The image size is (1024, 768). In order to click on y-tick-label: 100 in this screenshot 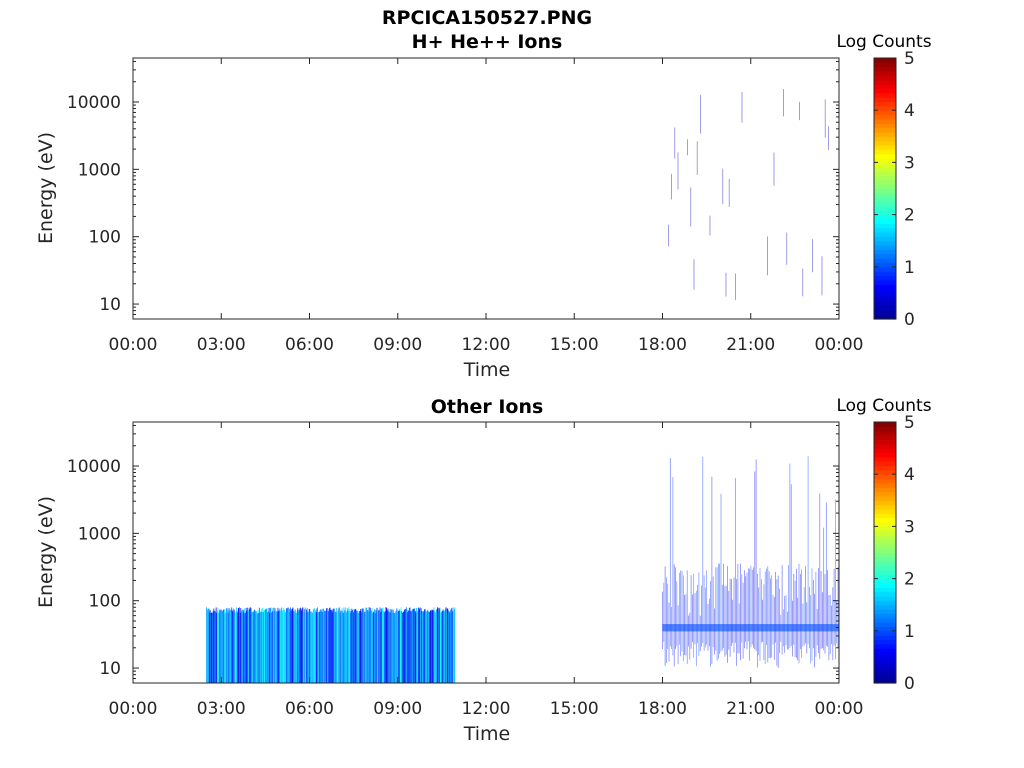, I will do `click(105, 602)`.